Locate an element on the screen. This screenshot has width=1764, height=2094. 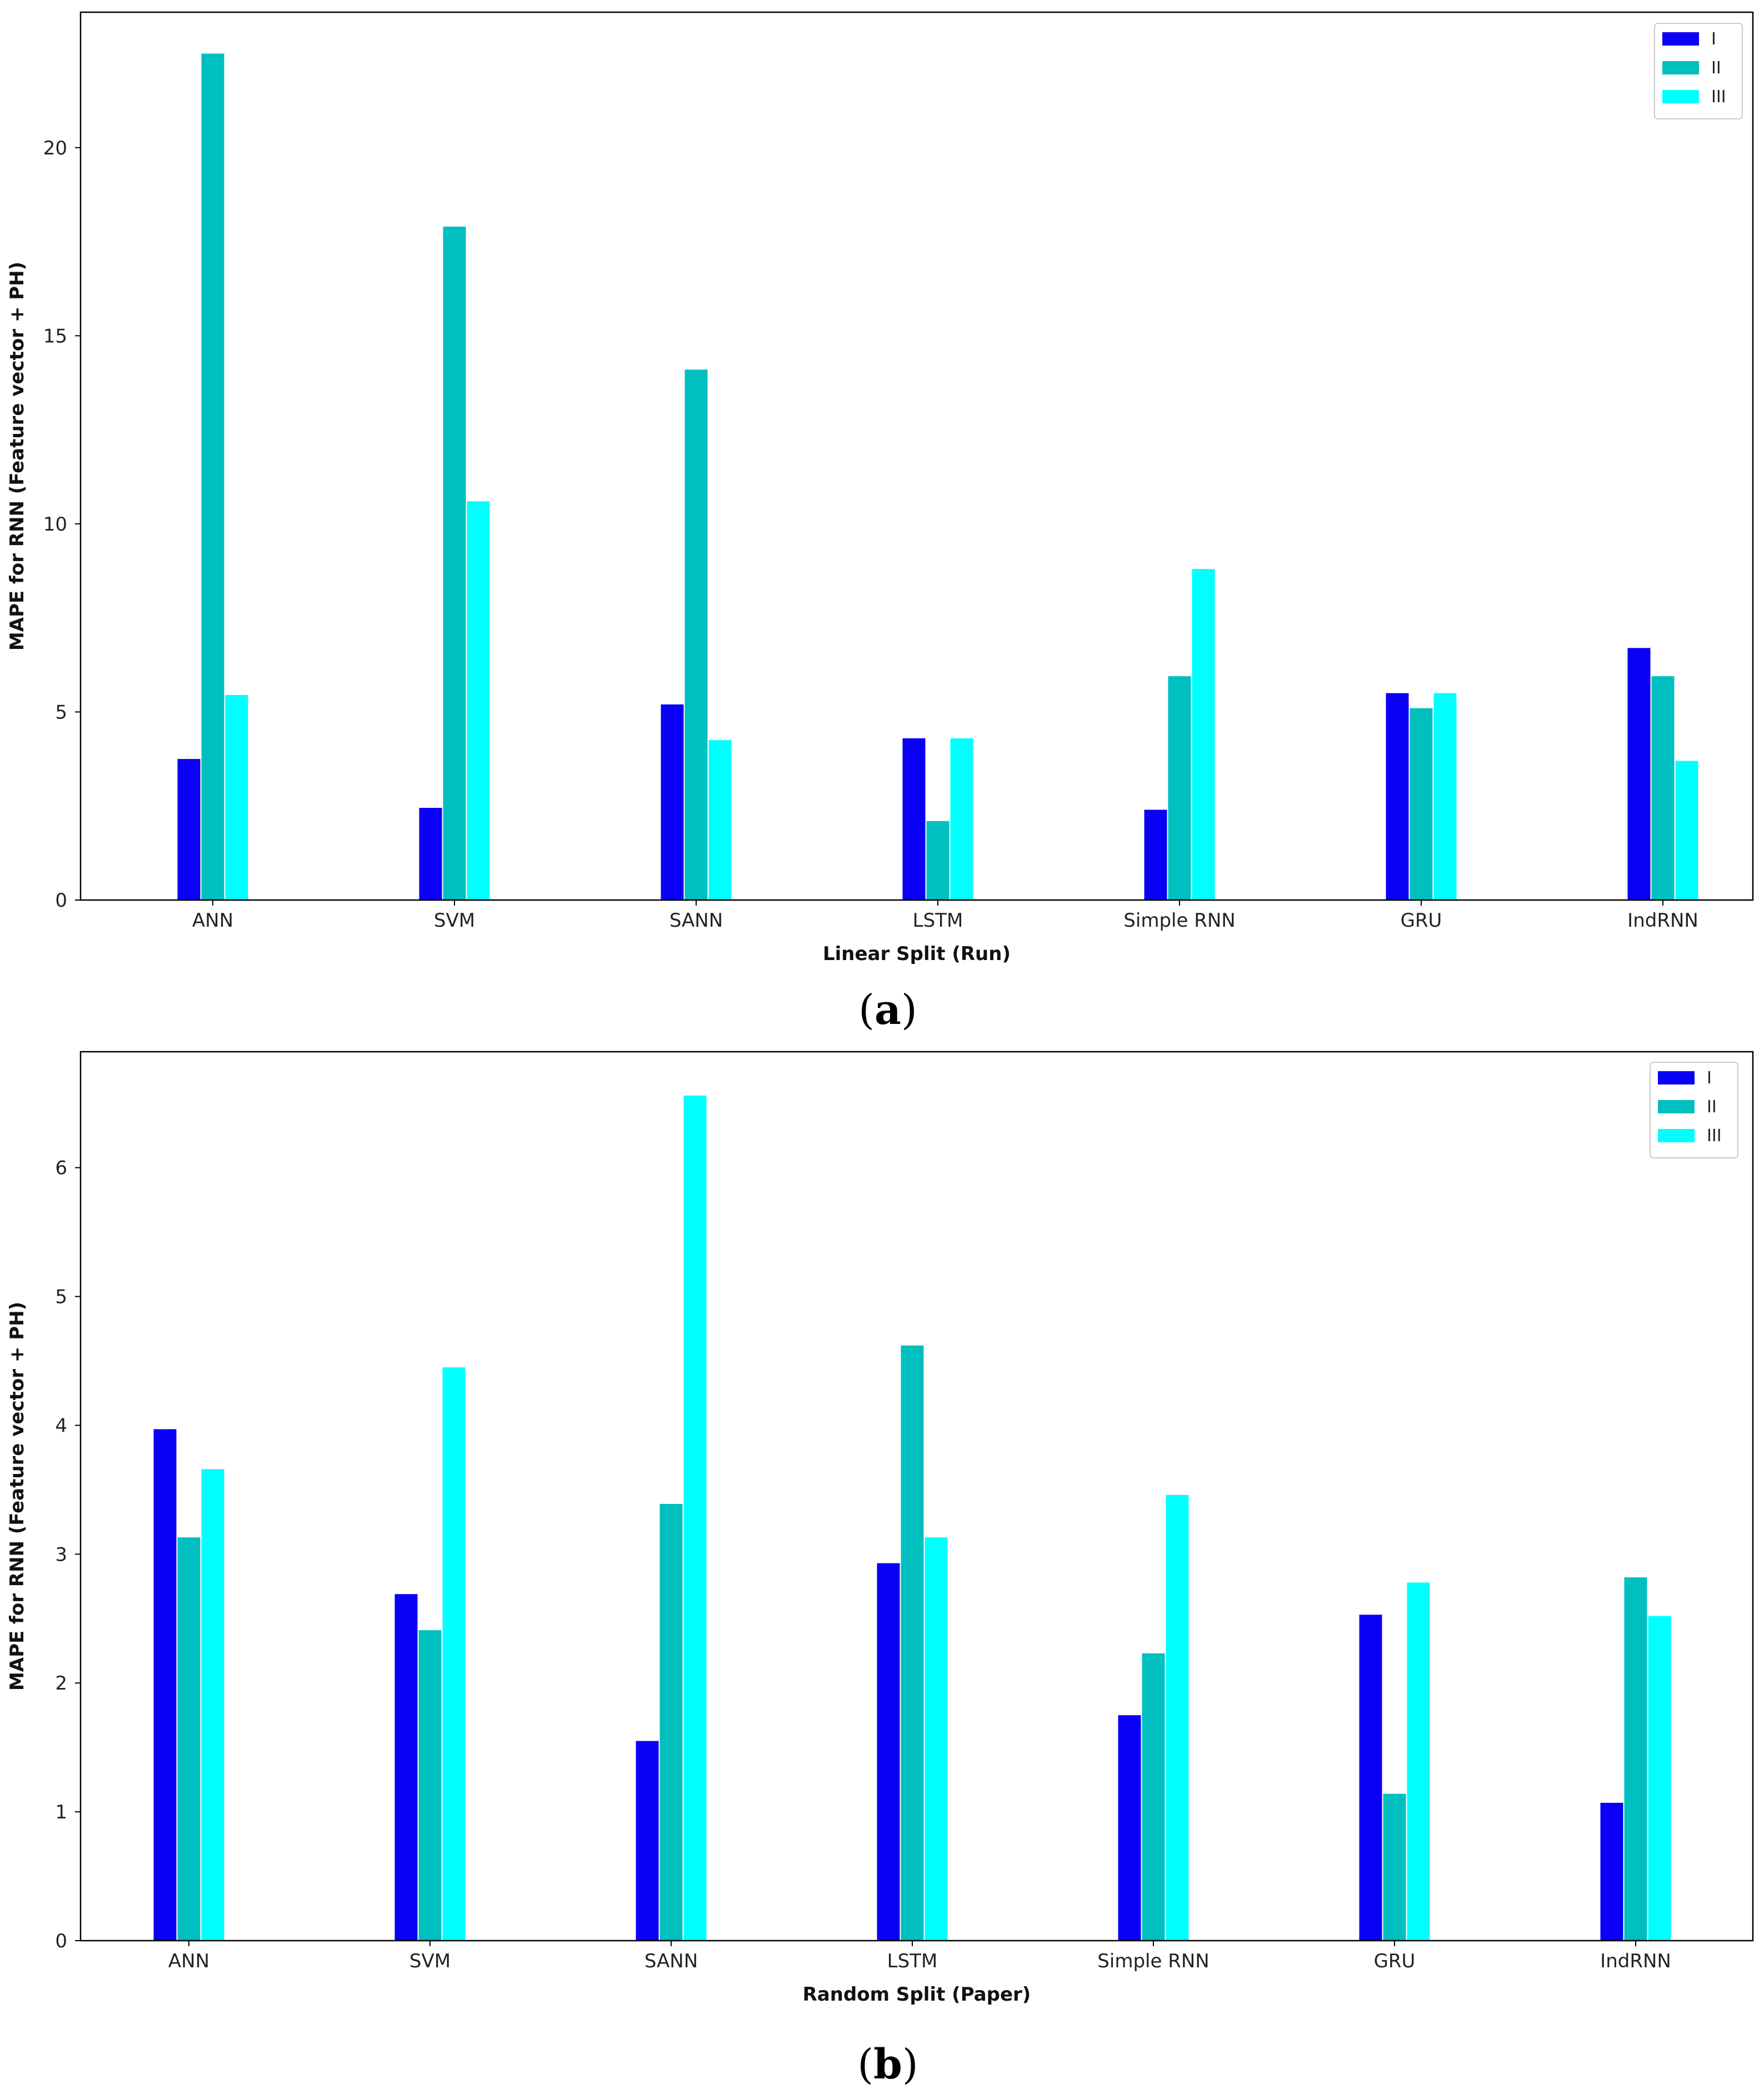
chart-a-bar-lstm-series-i is located at coordinates (914, 819).